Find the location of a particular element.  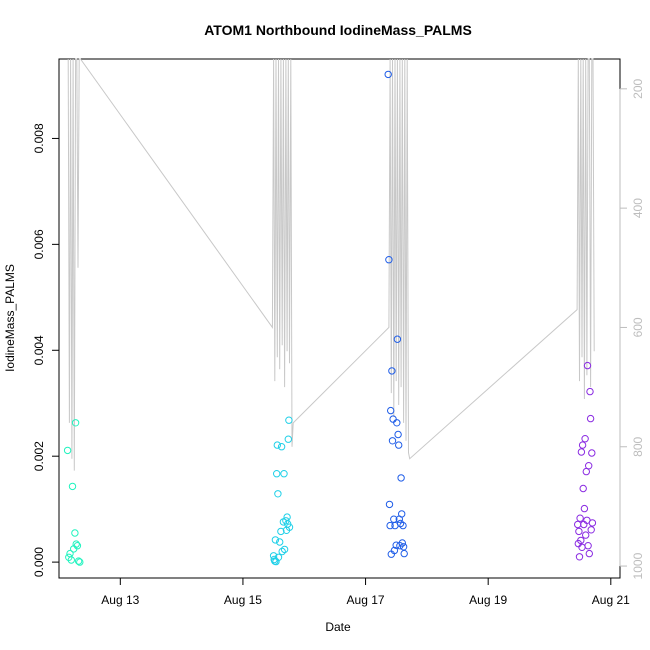

y-tick-label-4: 0.008 is located at coordinates (39, 138).